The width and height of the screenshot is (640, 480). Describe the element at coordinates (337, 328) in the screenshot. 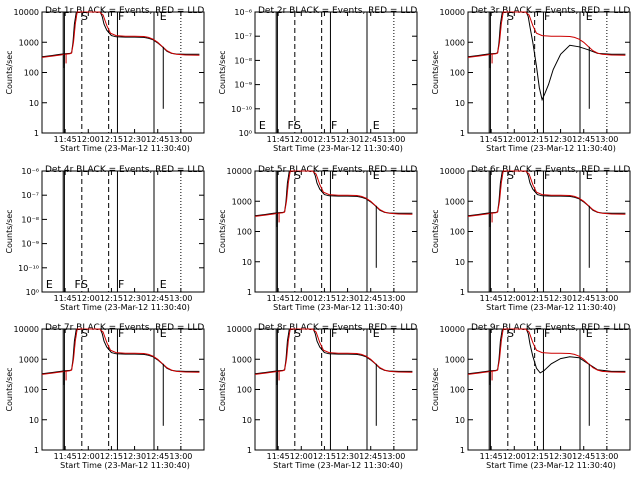

I see `panel-title: Det 8r BLACK = Events, RED = LLD` at that location.